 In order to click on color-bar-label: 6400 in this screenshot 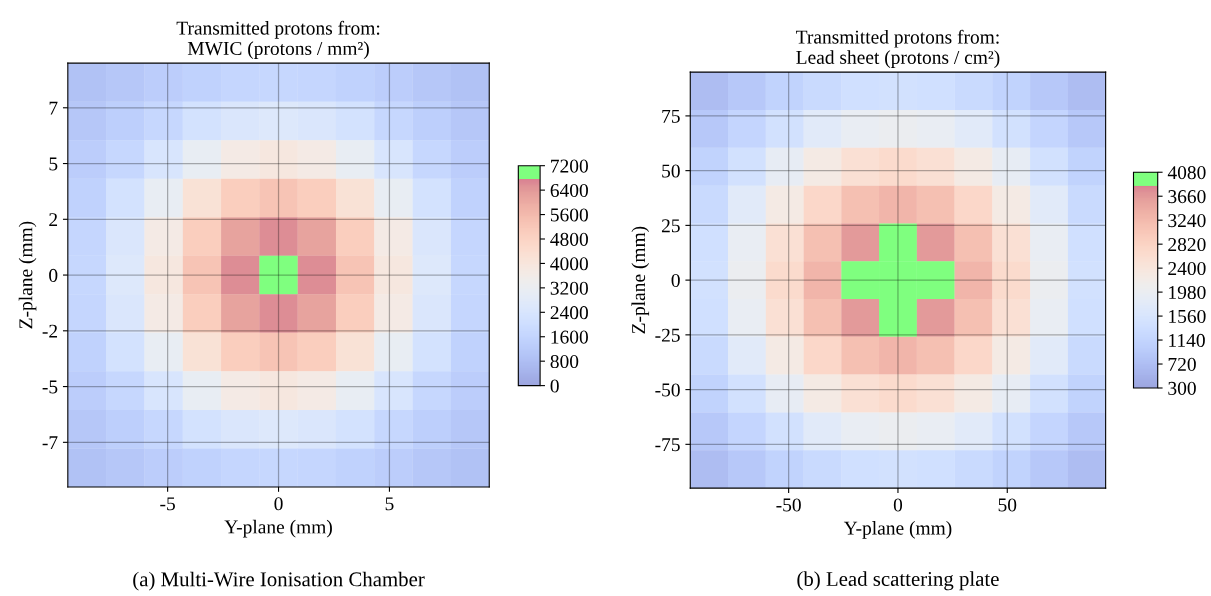, I will do `click(569, 190)`.